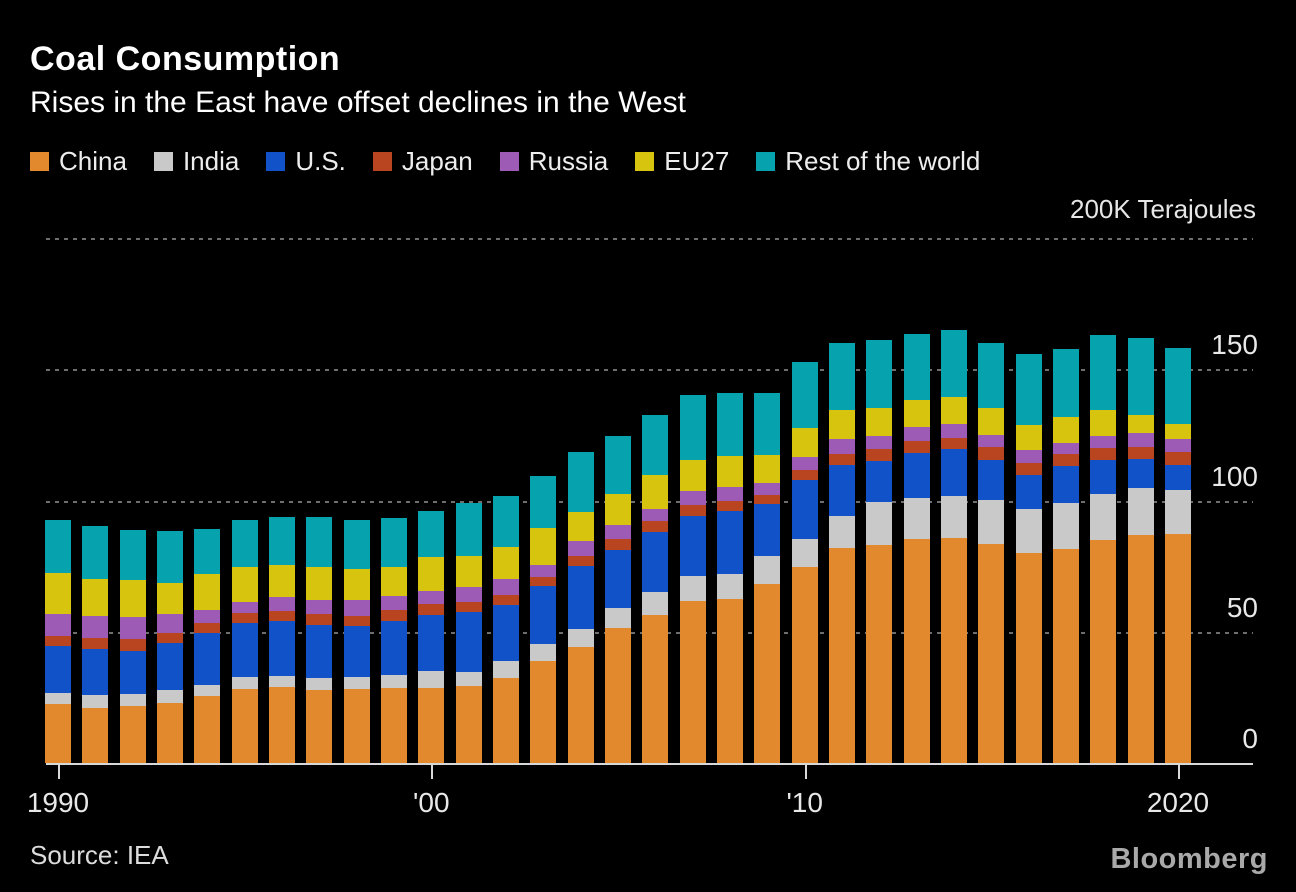 This screenshot has width=1296, height=892. Describe the element at coordinates (1163, 209) in the screenshot. I see `y-axis-unit-label: 200K Terajoules` at that location.